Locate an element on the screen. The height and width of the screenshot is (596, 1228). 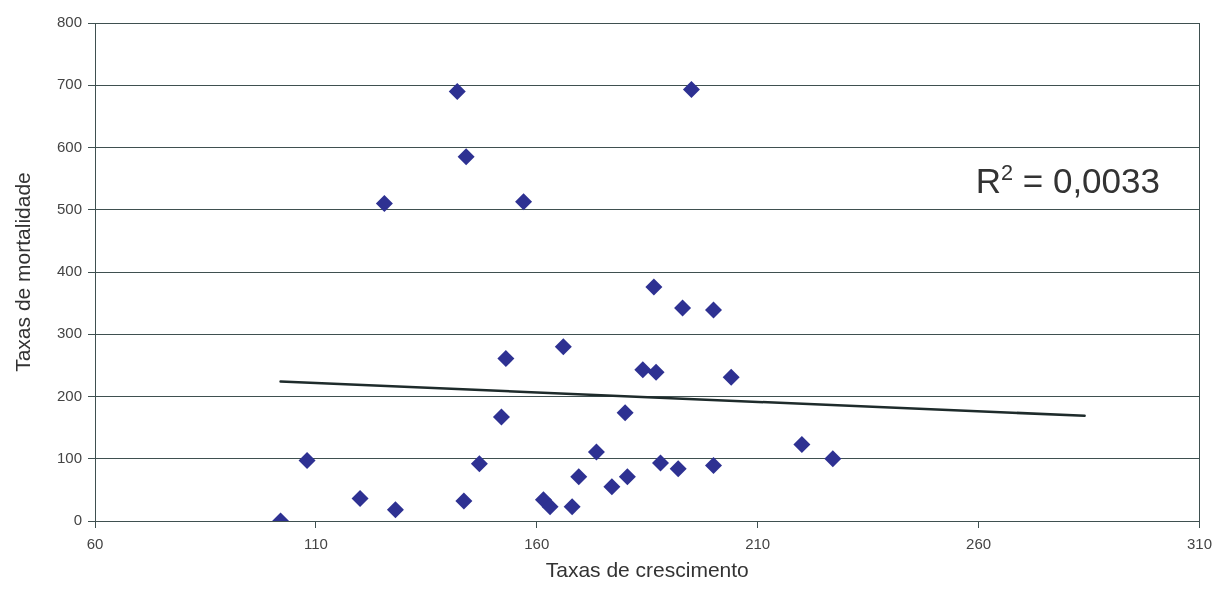
x-tick-label: 210 is located at coordinates (758, 544).